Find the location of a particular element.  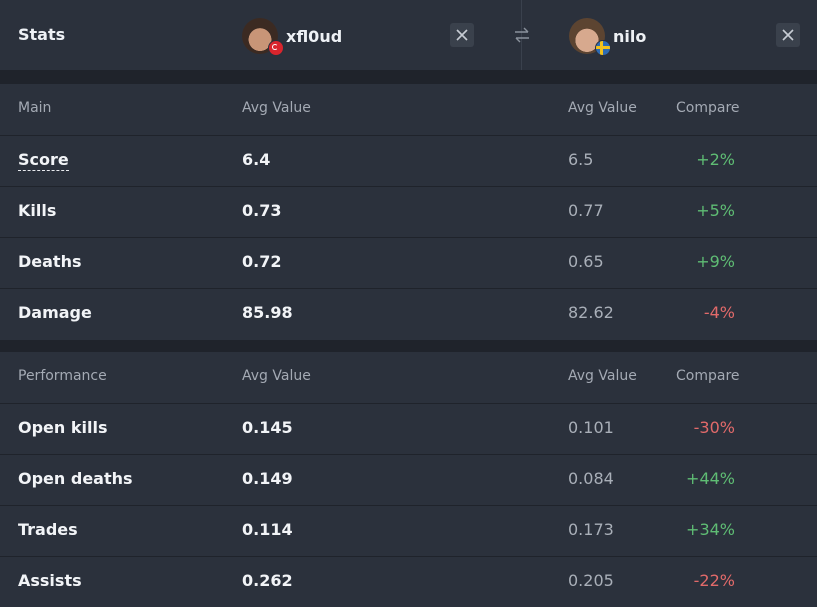

player1-value: 6.4 is located at coordinates (256, 159).